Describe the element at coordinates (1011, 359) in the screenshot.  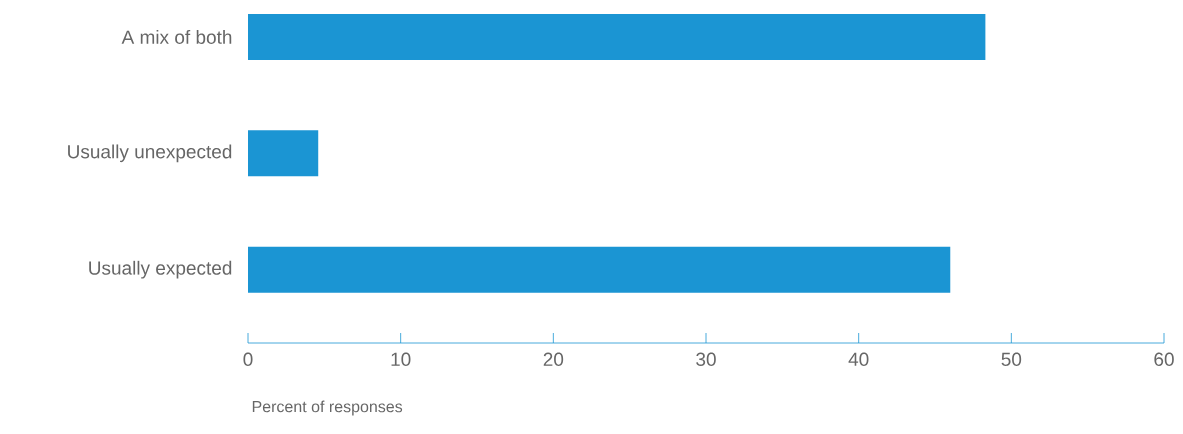
I see `x-tick-label: 50` at that location.